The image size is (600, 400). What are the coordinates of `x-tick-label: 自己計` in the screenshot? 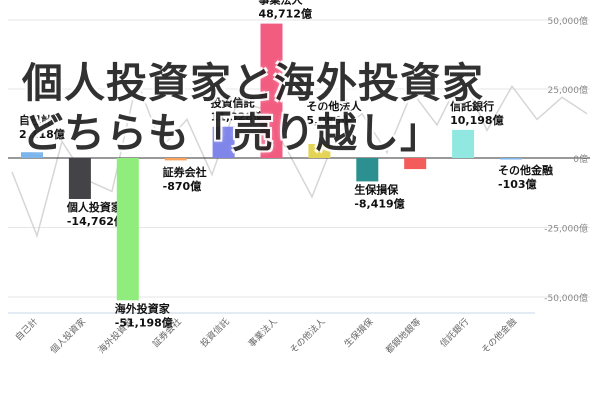 It's located at (26, 330).